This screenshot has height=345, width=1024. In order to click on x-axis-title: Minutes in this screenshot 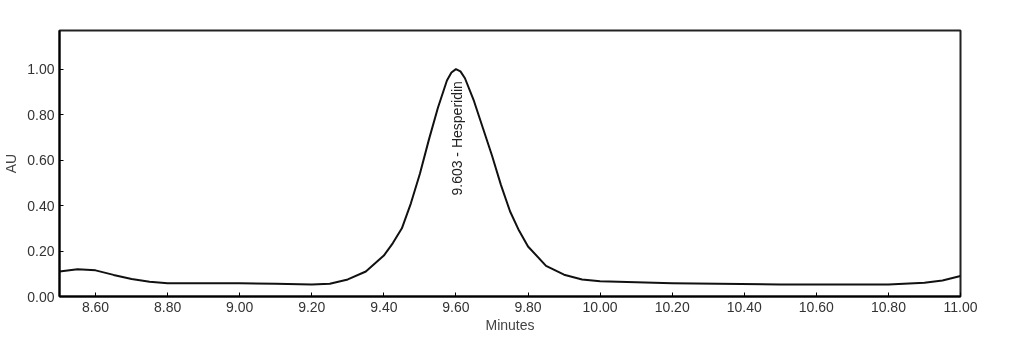, I will do `click(510, 324)`.